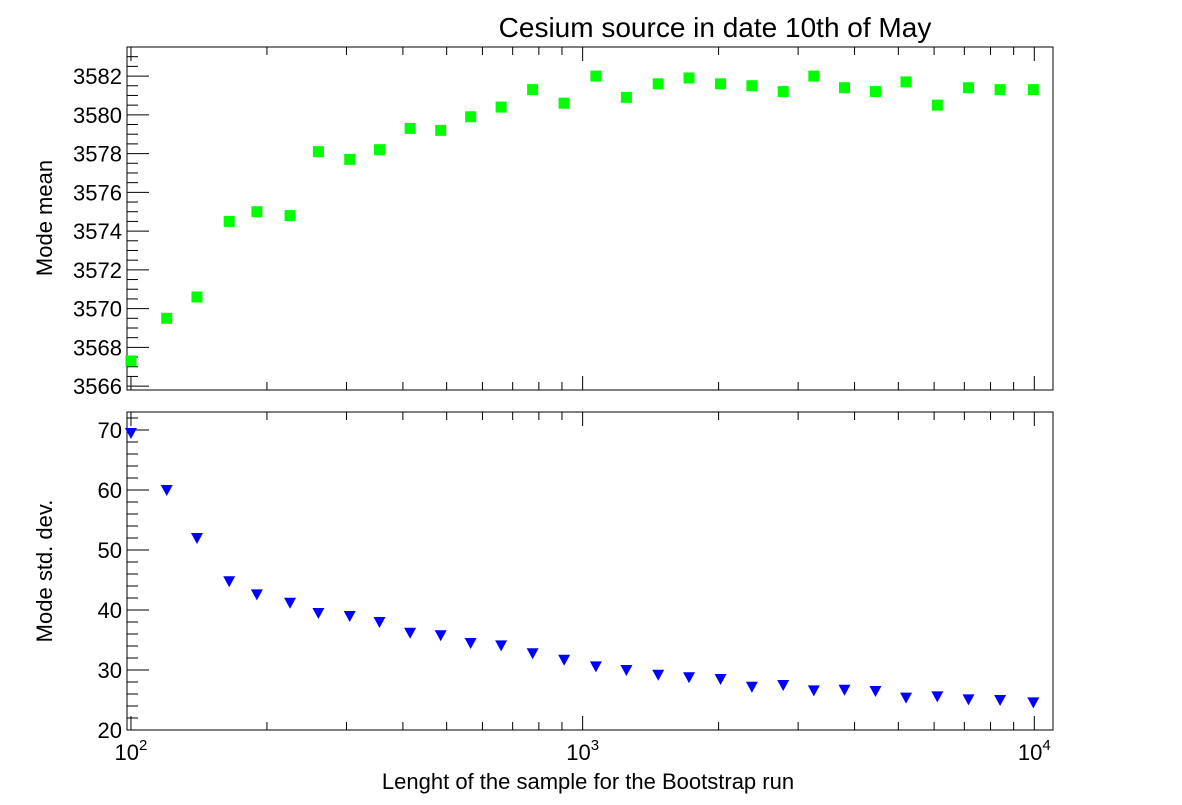 The width and height of the screenshot is (1182, 805). What do you see at coordinates (97, 231) in the screenshot?
I see `y-tick-label: 3574` at bounding box center [97, 231].